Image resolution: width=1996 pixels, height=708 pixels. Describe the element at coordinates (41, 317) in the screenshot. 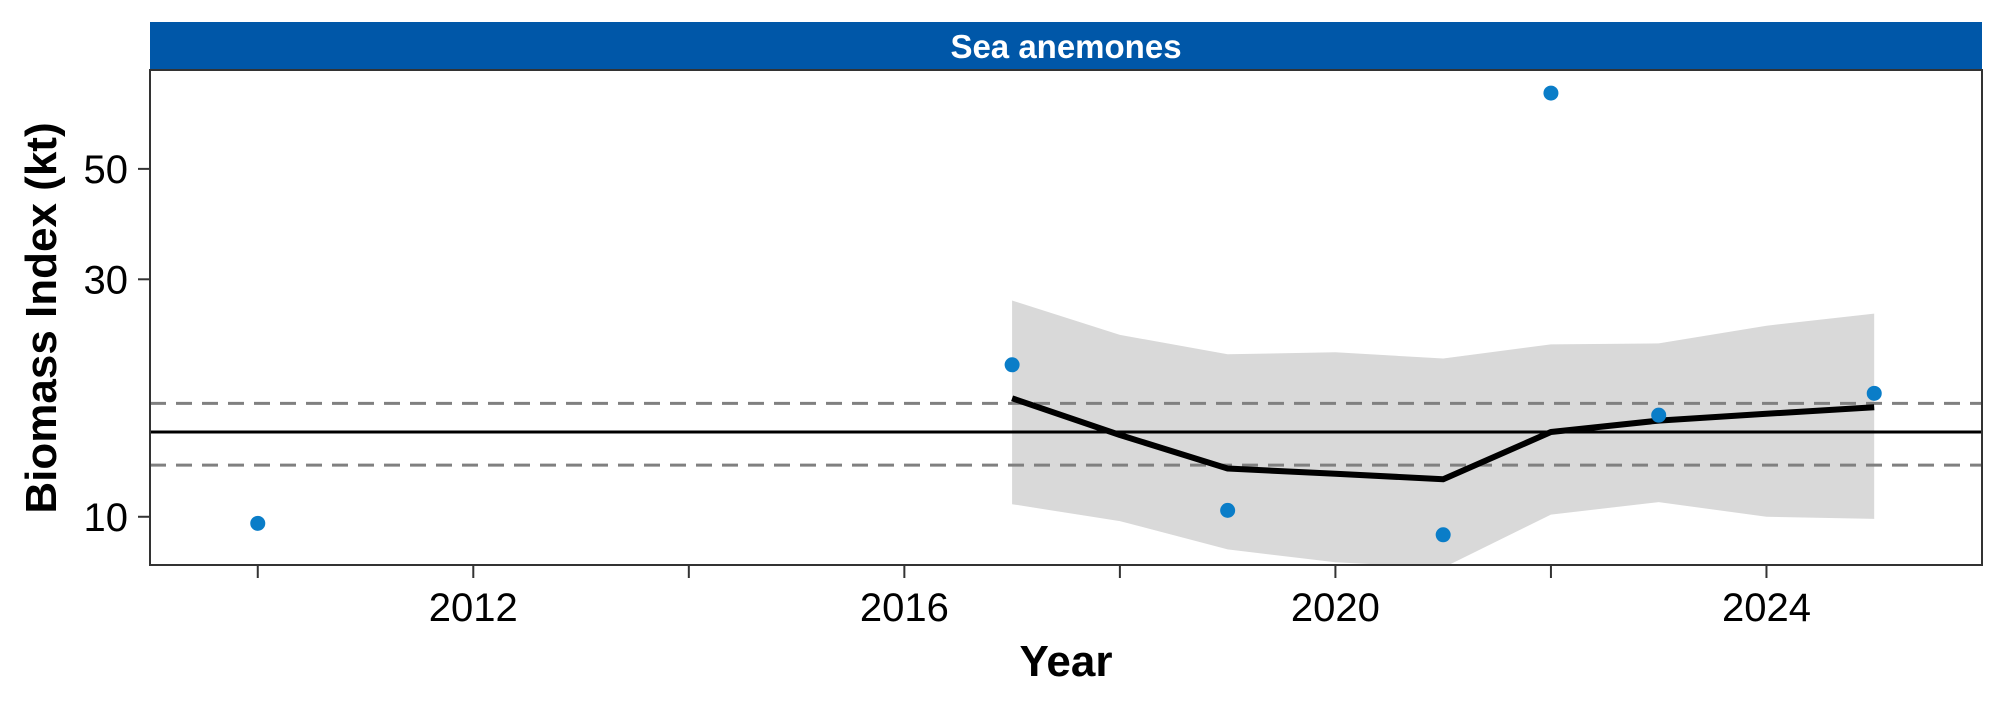

I see `y-axis-title: Biomass Index (kt)` at that location.